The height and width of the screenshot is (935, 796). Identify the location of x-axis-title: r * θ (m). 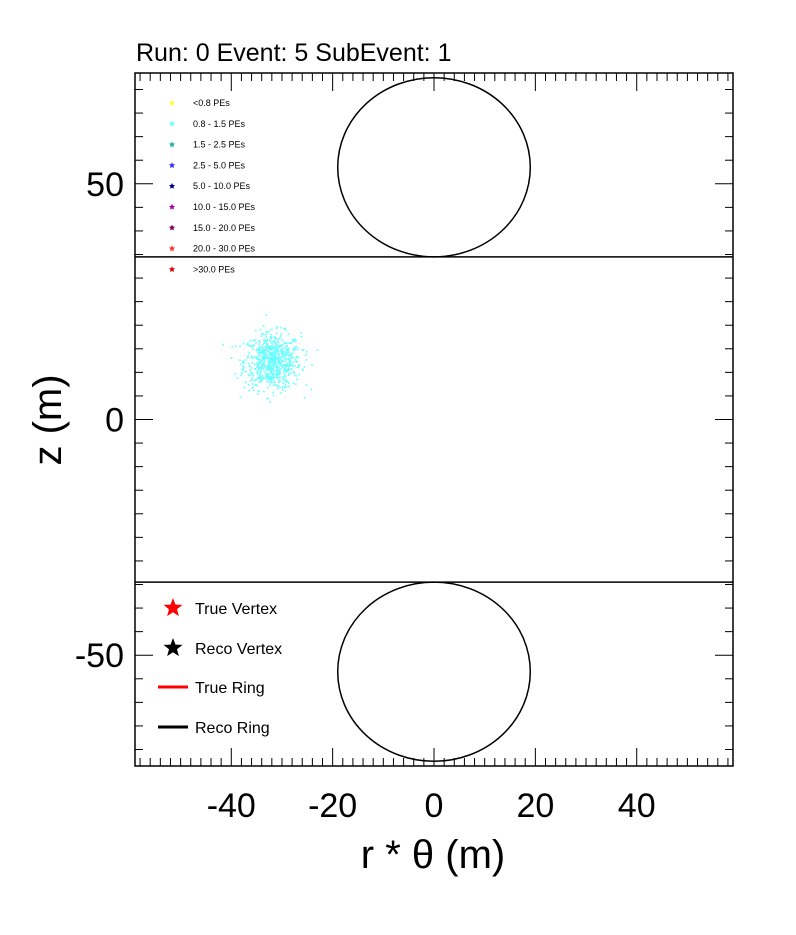
(433, 855).